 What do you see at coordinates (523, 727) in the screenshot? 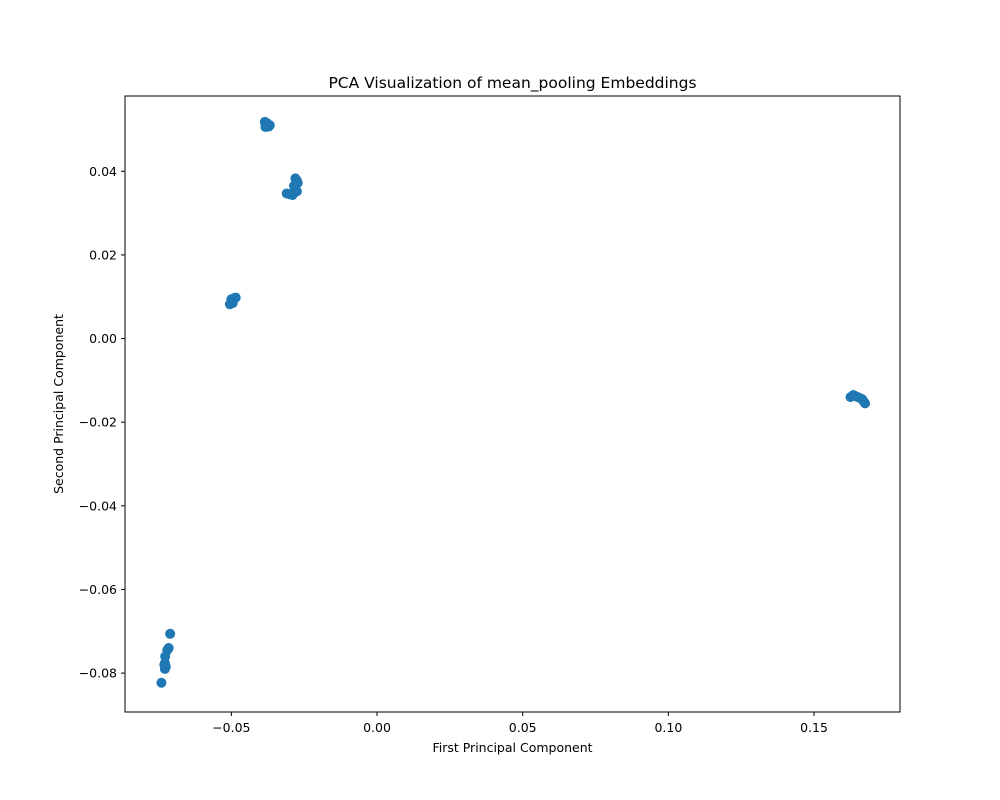
I see `x-tick-label: 0.05` at bounding box center [523, 727].